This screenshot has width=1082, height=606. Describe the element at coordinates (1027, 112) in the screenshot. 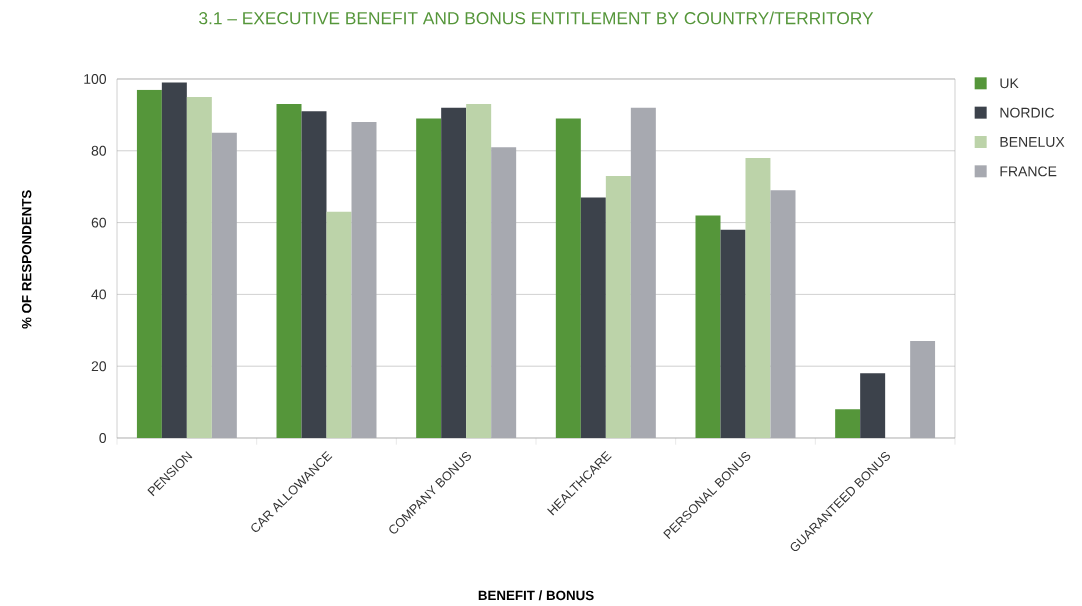

I see `legend-label: NORDIC` at that location.